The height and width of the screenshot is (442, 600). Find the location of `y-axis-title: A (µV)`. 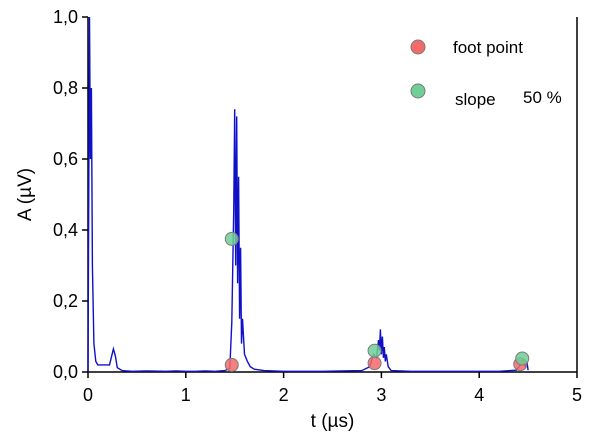

y-axis-title: A (µV) is located at coordinates (25, 194).